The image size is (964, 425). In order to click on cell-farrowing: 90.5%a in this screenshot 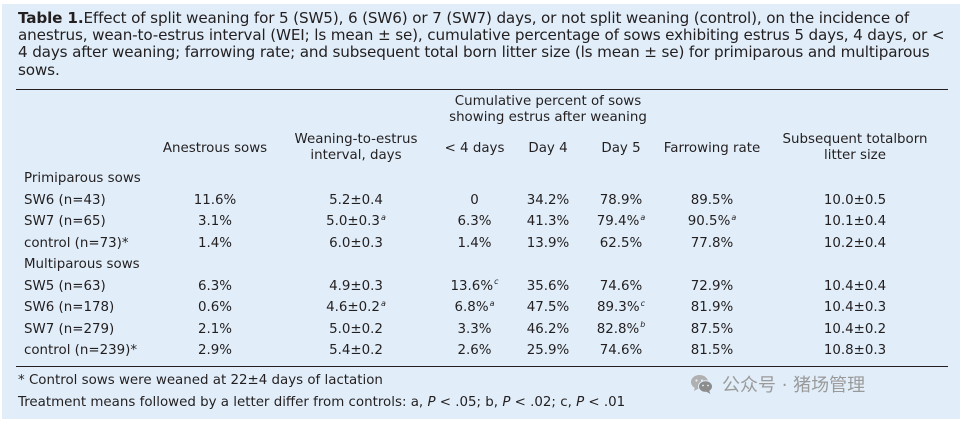, I will do `click(712, 221)`.